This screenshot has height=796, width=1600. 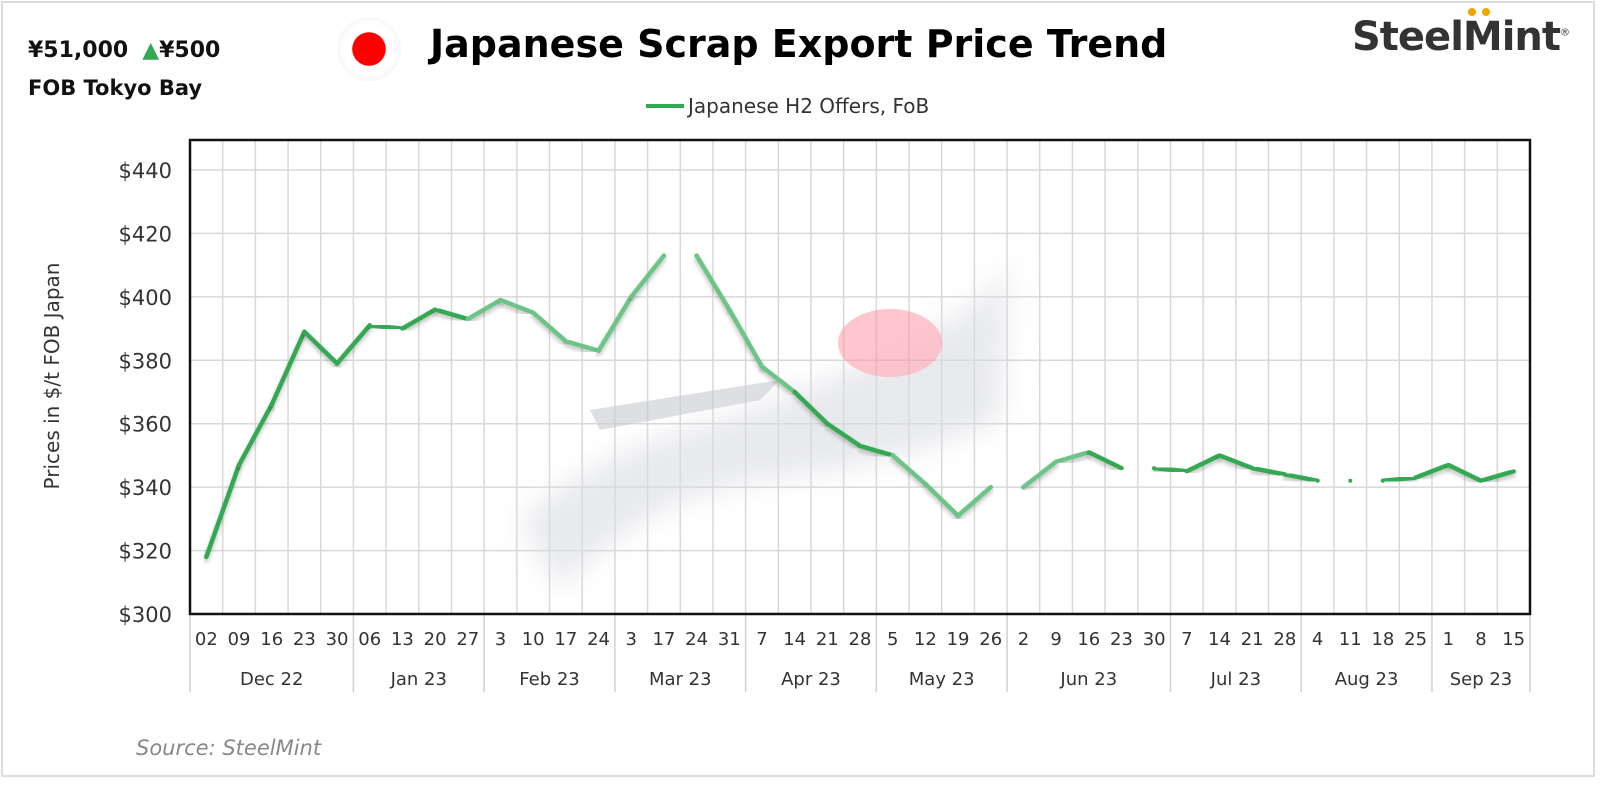 I want to click on y-tick-label: $300, so click(x=145, y=615).